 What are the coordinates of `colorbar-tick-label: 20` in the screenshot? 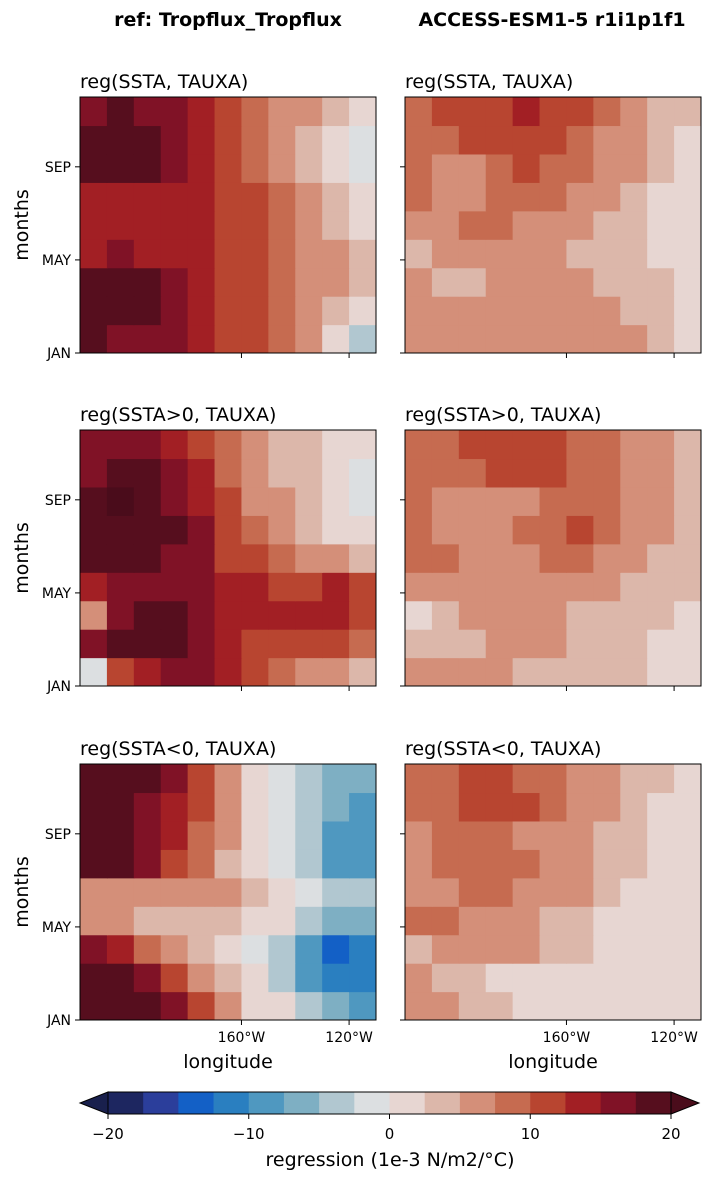 It's located at (670, 1134).